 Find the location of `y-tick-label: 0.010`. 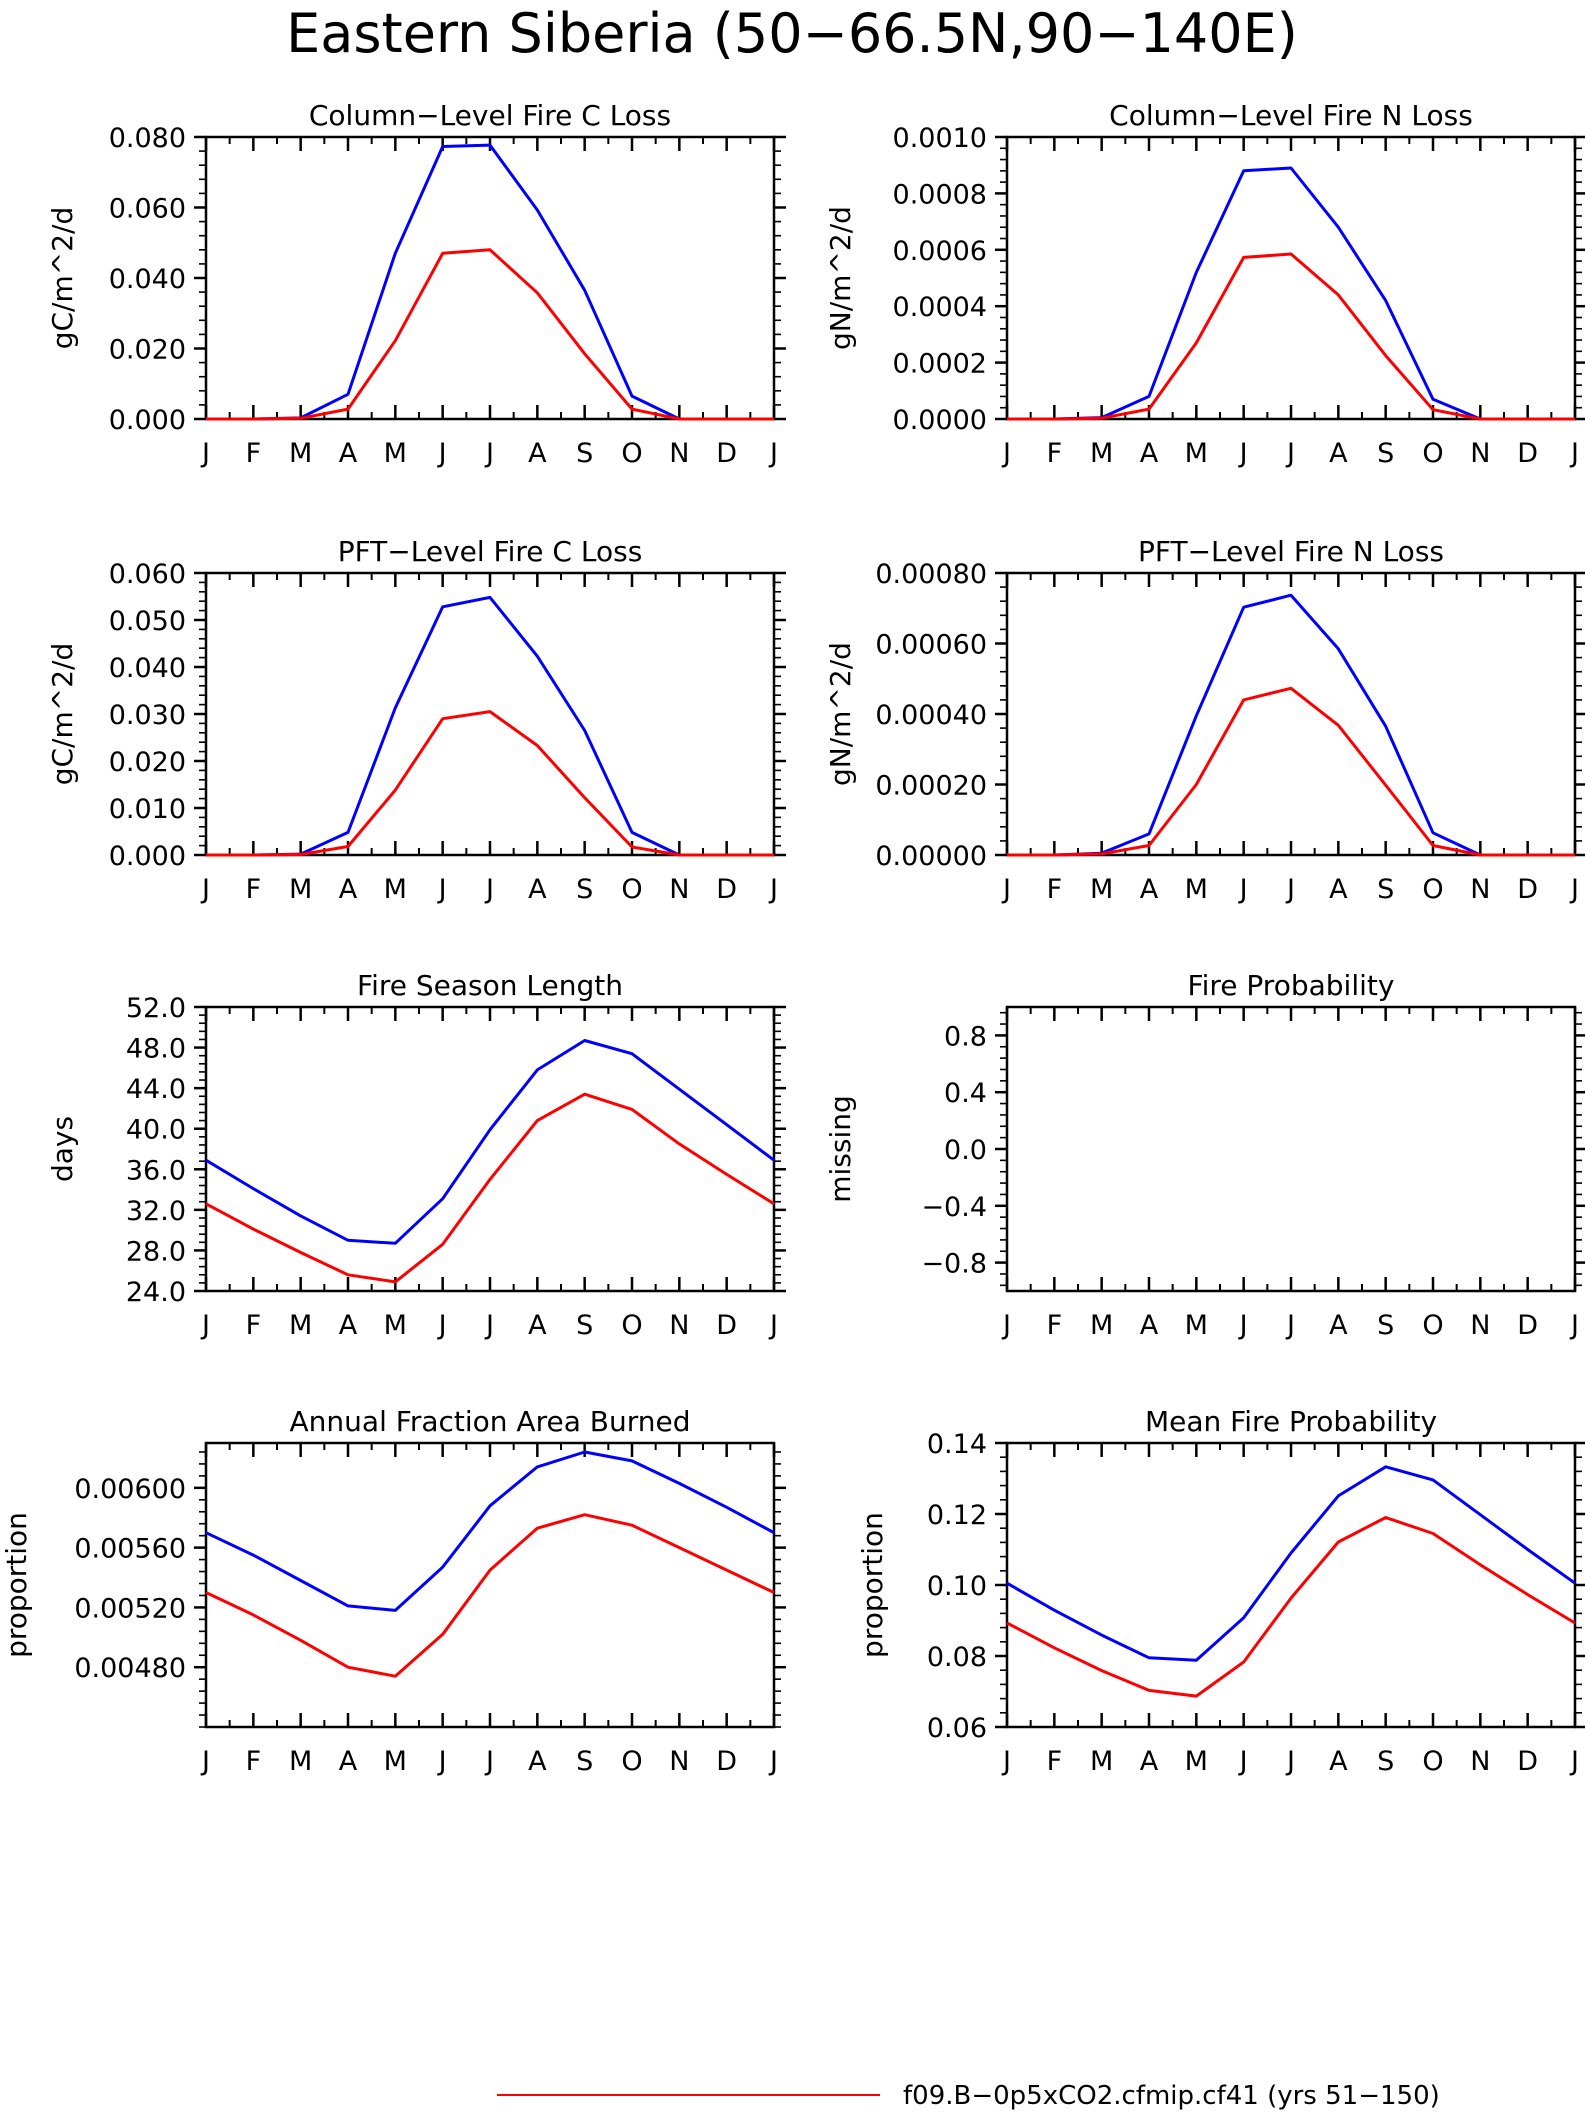

y-tick-label: 0.010 is located at coordinates (147, 809).